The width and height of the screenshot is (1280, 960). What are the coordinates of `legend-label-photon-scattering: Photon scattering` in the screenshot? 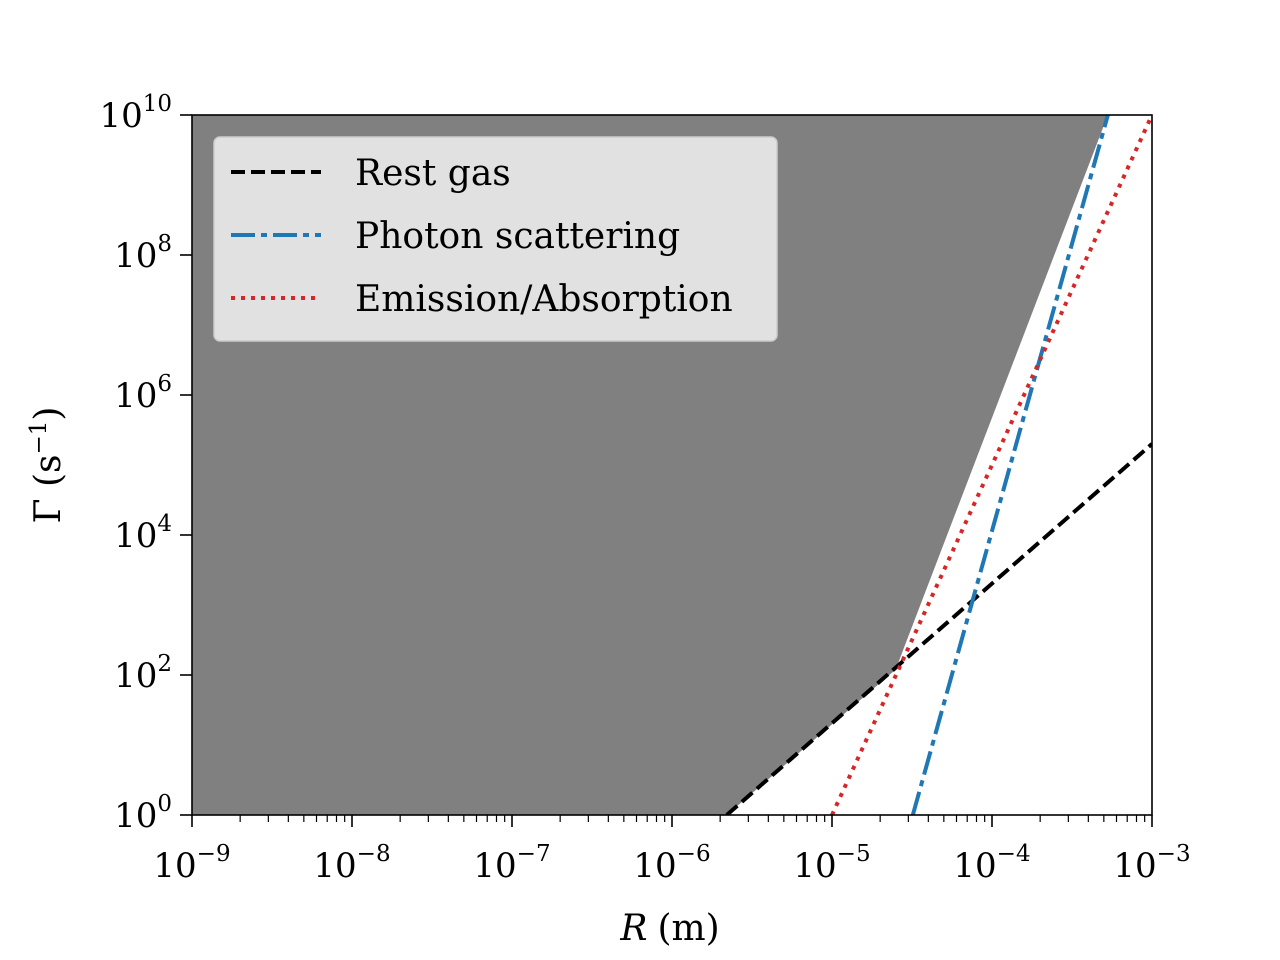 It's located at (517, 236).